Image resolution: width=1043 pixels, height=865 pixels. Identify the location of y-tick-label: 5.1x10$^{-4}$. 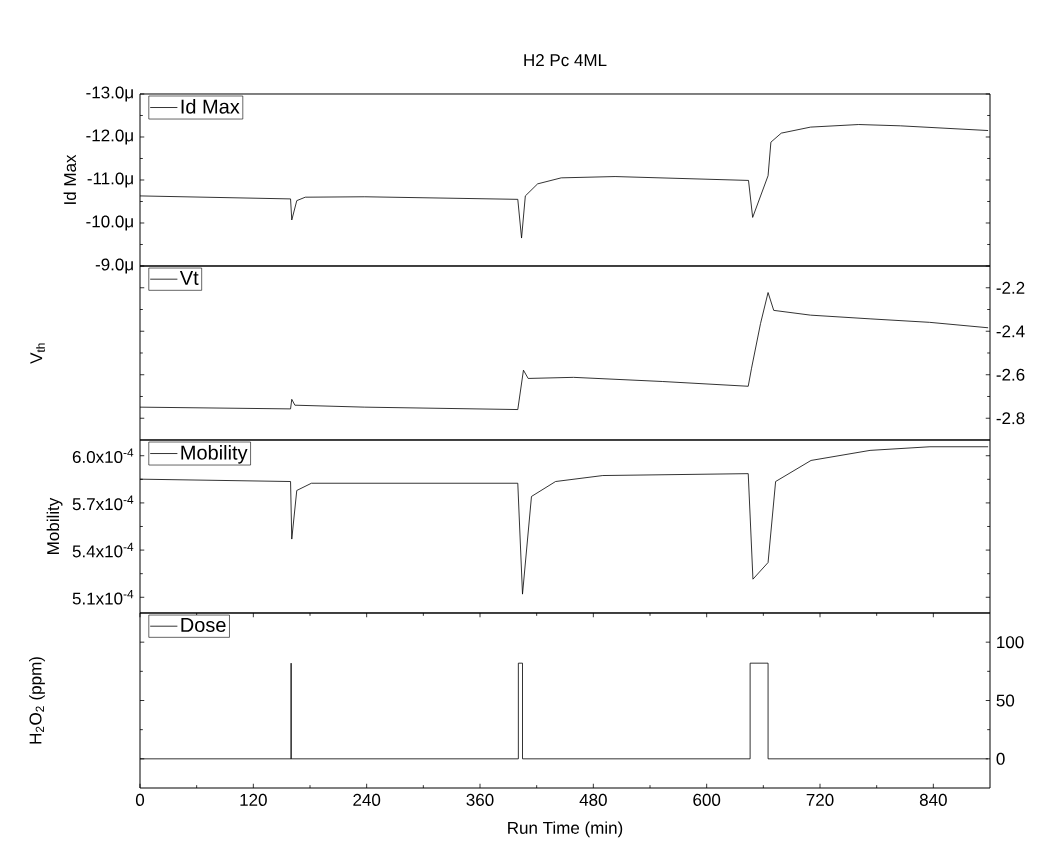
(103, 597).